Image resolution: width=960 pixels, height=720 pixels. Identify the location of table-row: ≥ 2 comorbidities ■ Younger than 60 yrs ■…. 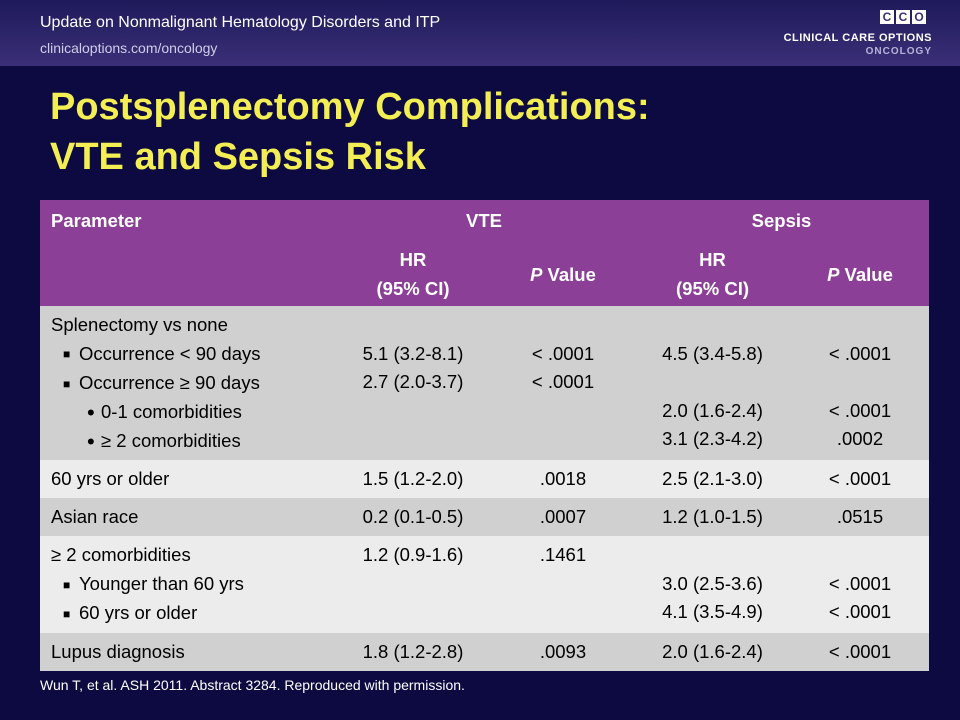
(484, 585).